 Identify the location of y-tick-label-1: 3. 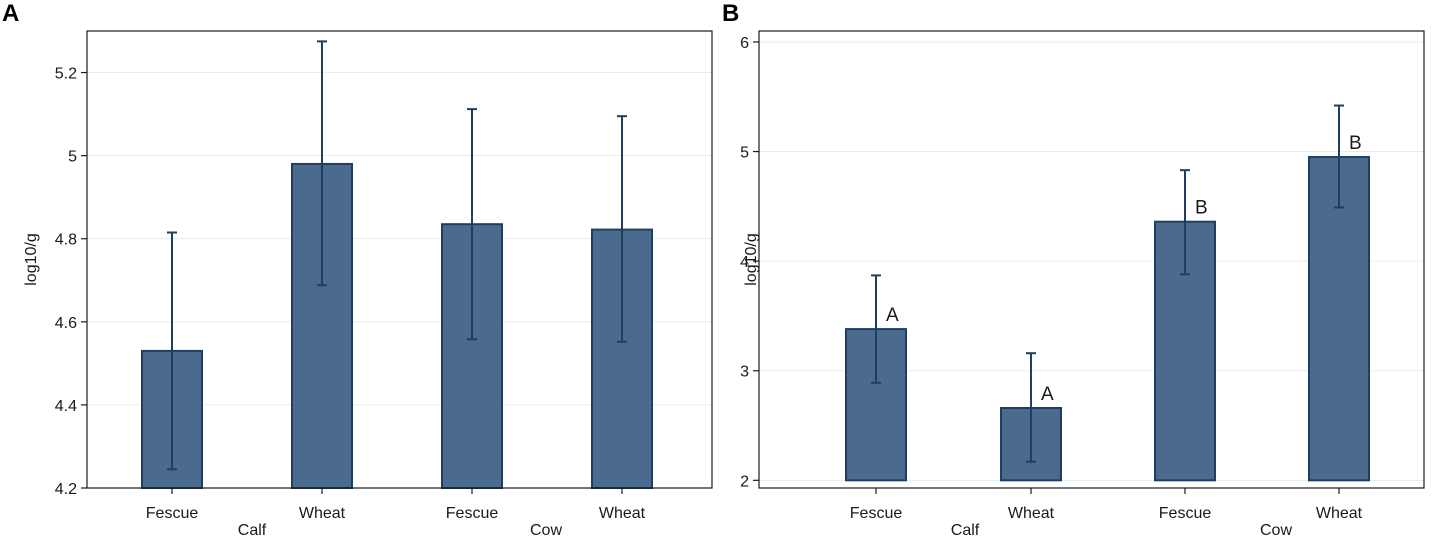
(744, 372).